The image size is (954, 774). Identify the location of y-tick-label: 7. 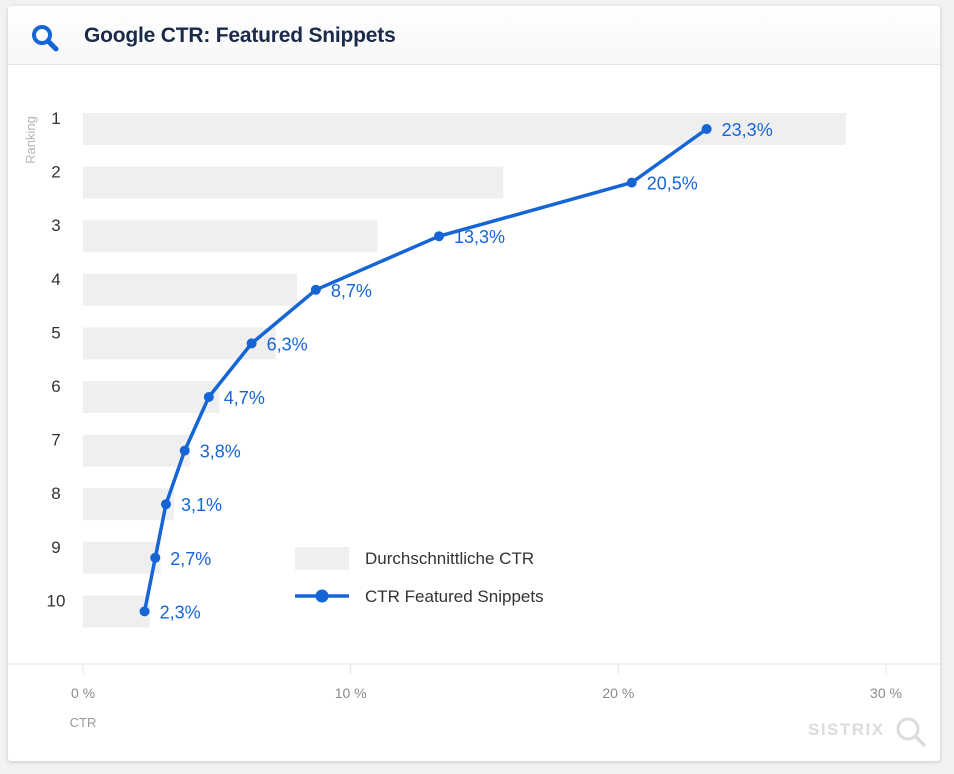
(55, 440).